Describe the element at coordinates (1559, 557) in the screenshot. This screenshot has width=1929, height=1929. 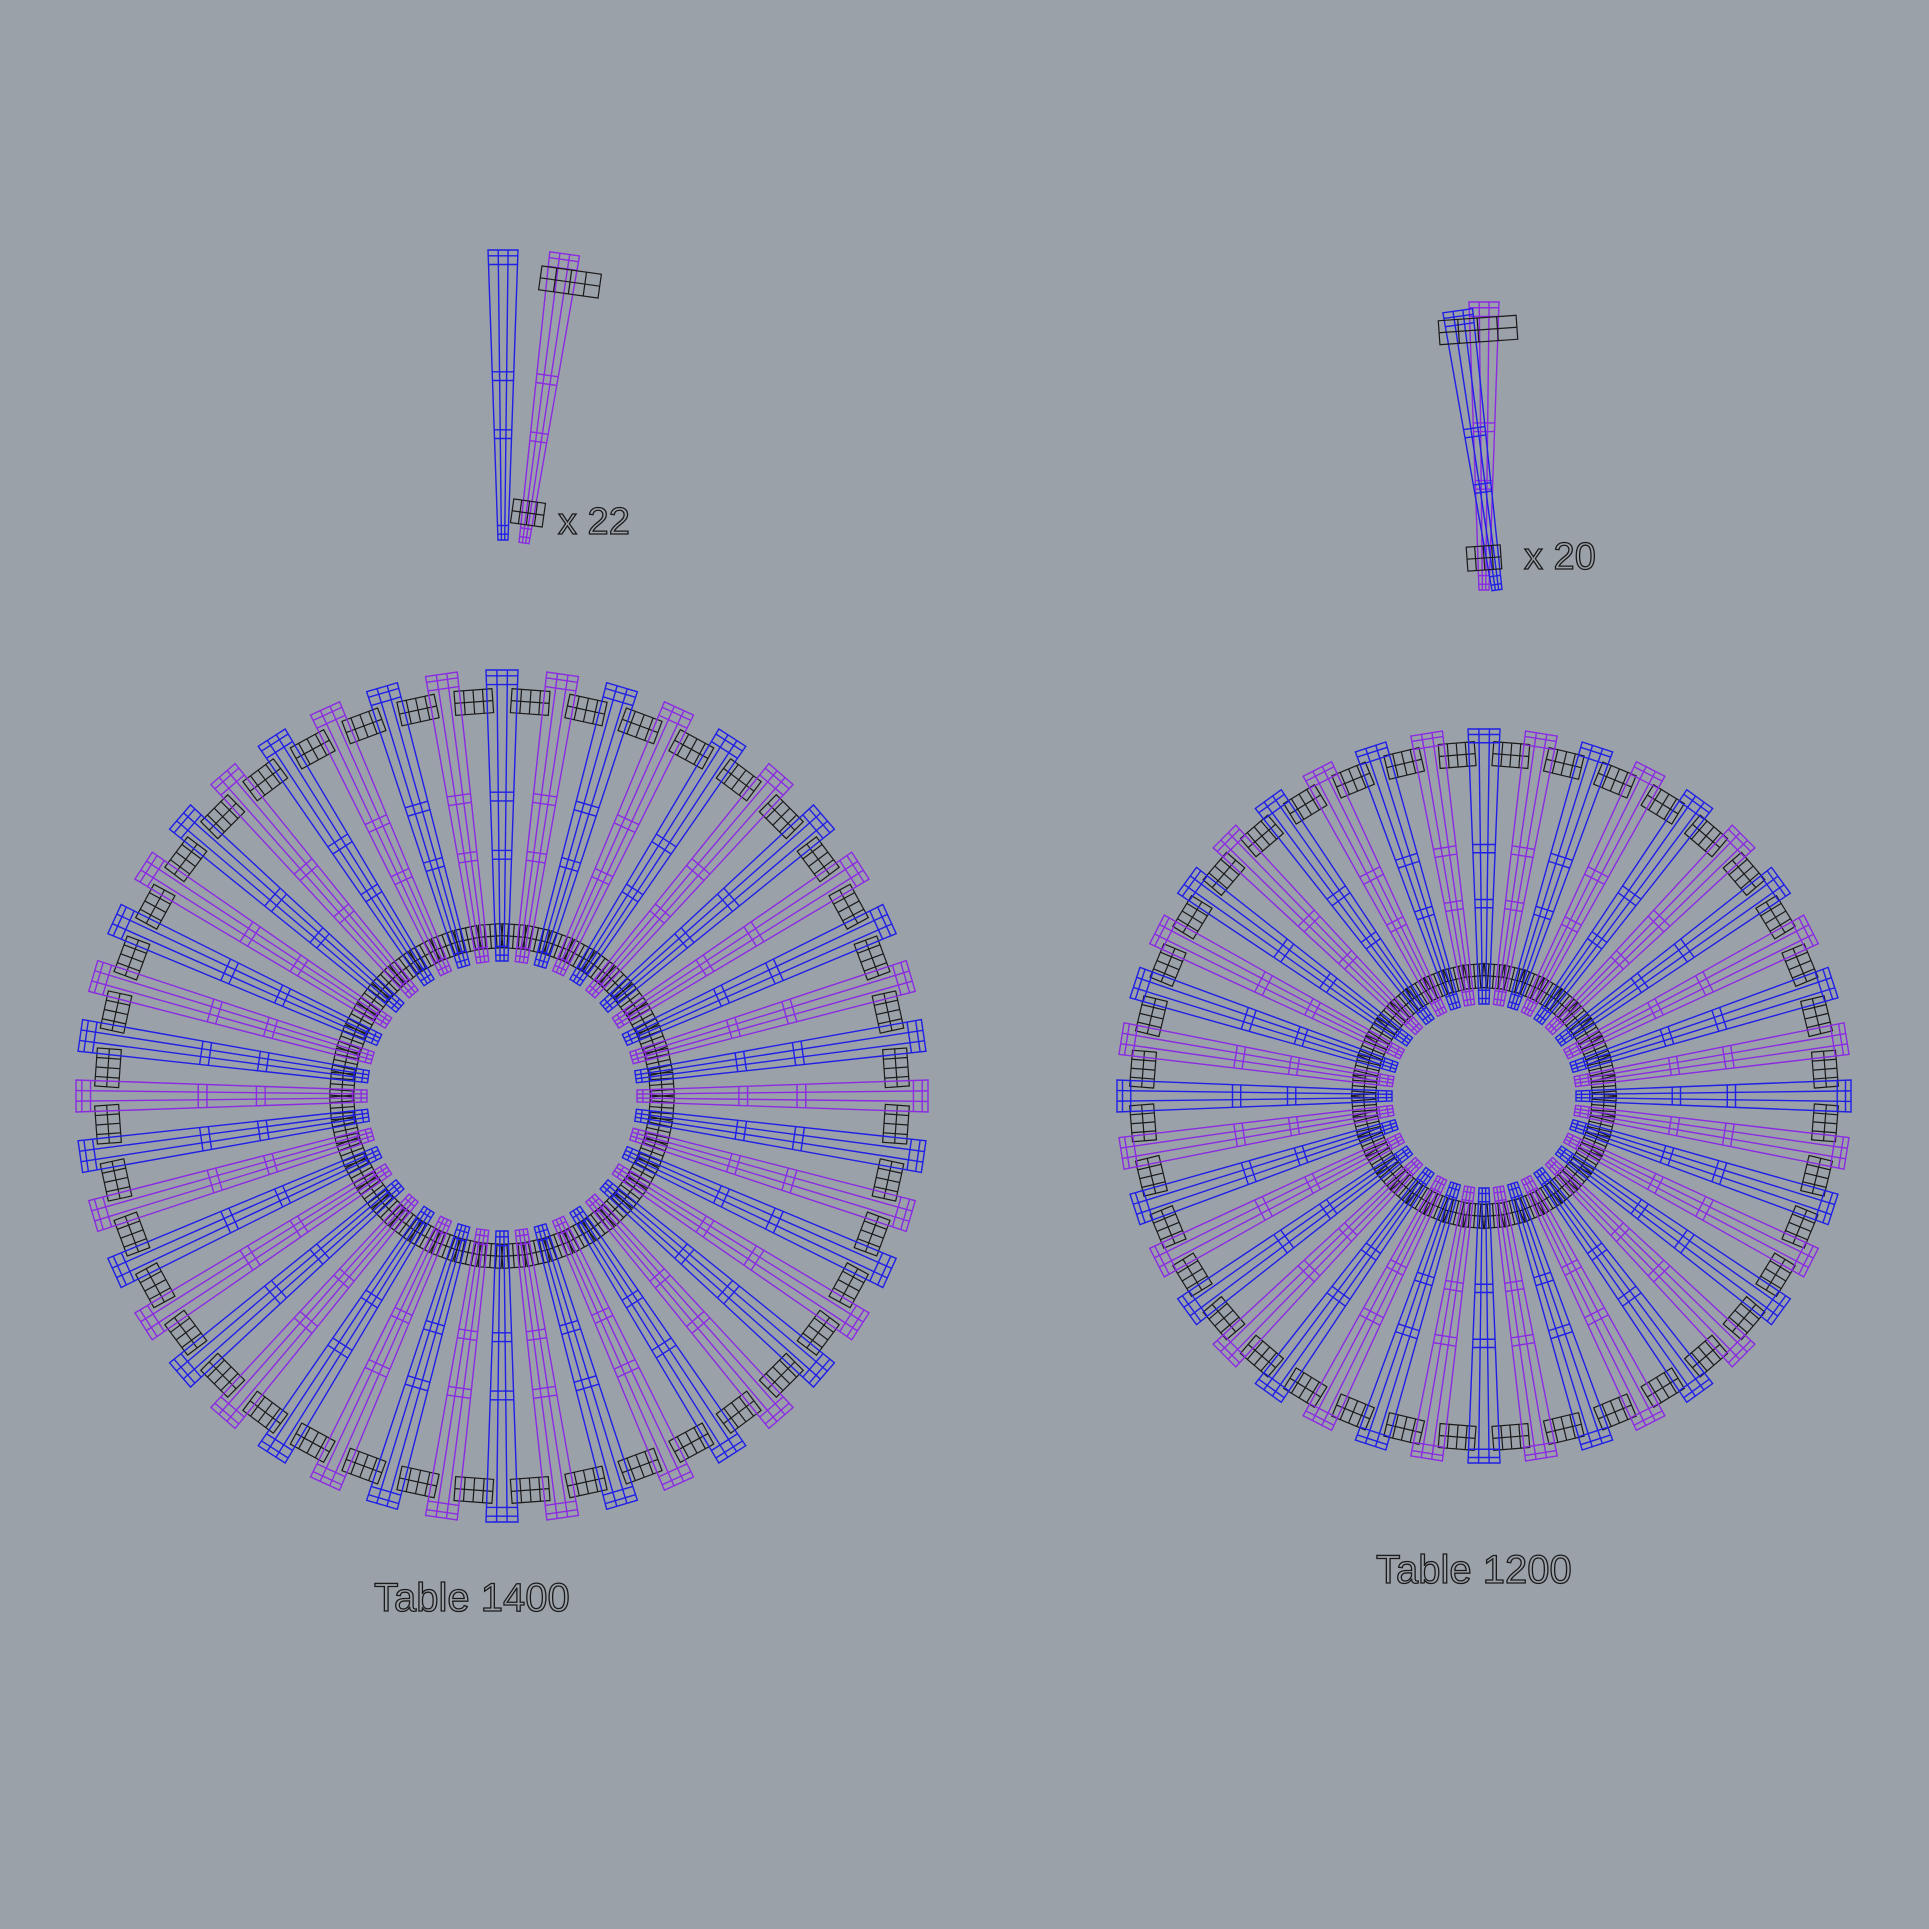
I see `module-count-right: x 20` at that location.